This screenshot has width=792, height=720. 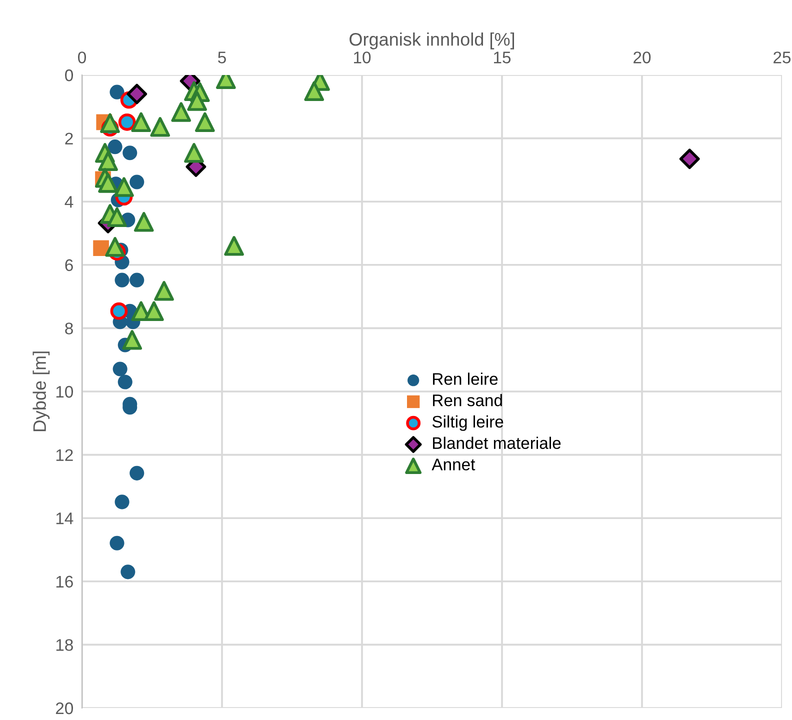 What do you see at coordinates (65, 708) in the screenshot?
I see `y-tick-label: 20` at bounding box center [65, 708].